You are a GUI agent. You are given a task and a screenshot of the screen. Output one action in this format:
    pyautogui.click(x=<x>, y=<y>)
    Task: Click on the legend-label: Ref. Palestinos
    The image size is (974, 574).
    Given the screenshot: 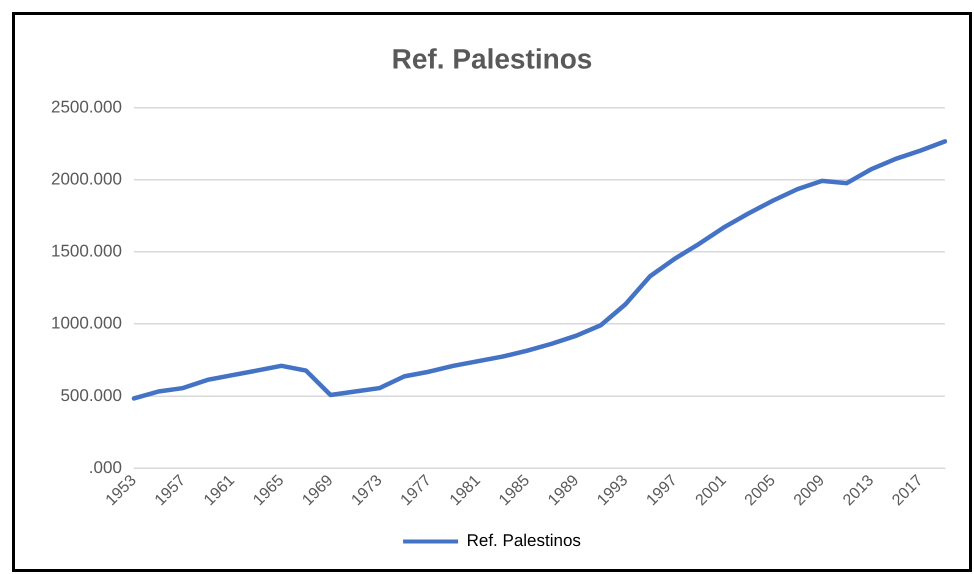 What is the action you would take?
    pyautogui.click(x=523, y=540)
    